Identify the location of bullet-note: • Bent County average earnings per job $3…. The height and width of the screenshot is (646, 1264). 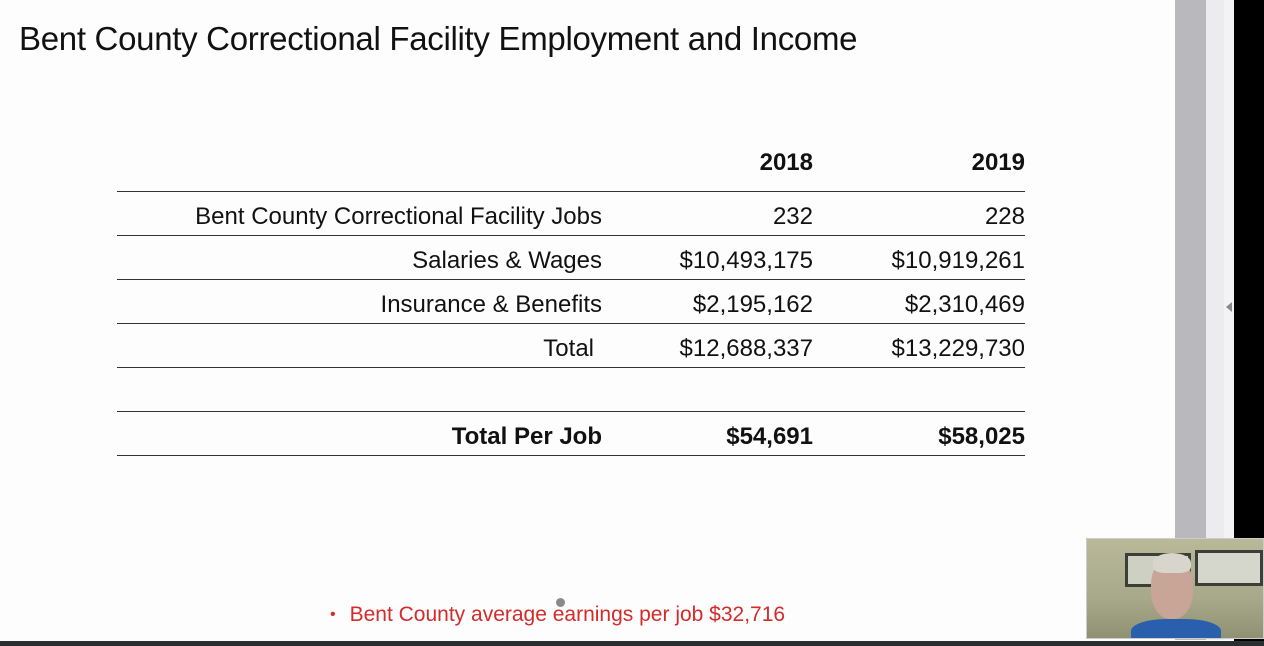
(557, 615).